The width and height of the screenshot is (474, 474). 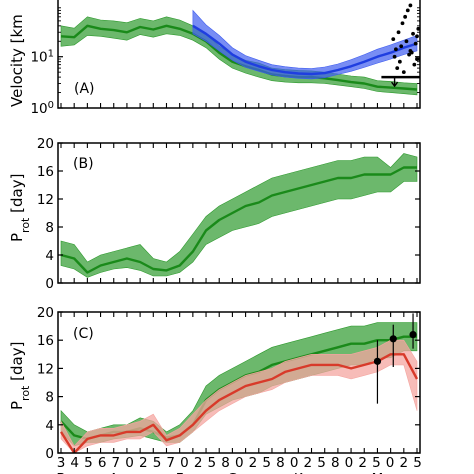 What do you see at coordinates (180, 472) in the screenshot?
I see `spectral-type-label: F` at bounding box center [180, 472].